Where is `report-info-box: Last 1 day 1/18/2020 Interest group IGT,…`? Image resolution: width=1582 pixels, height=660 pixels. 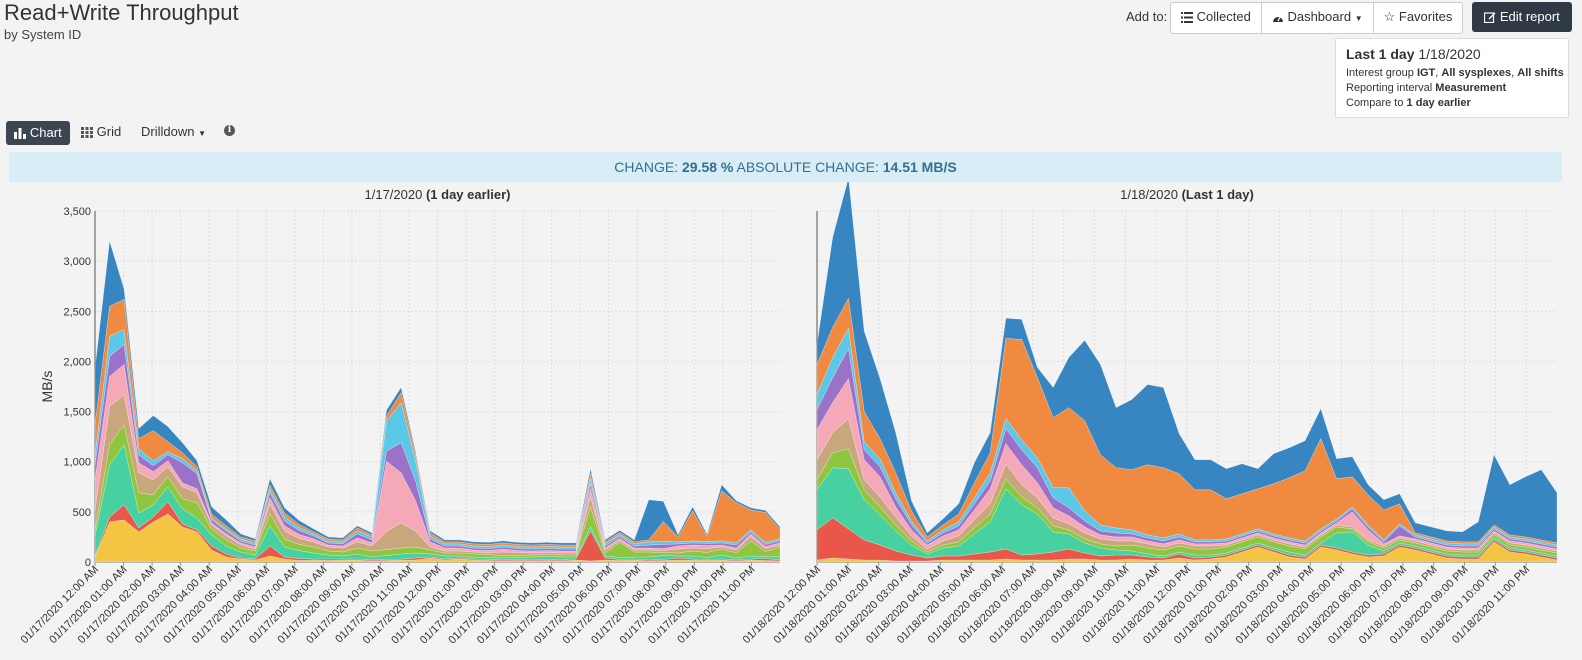 report-info-box: Last 1 day 1/18/2020 Interest group IGT,… is located at coordinates (1452, 78).